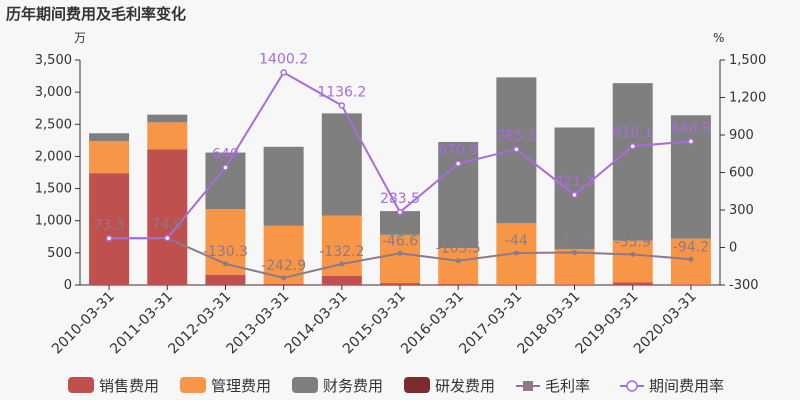 The width and height of the screenshot is (800, 400). What do you see at coordinates (400, 241) in the screenshot?
I see `data-label: -46.6` at bounding box center [400, 241].